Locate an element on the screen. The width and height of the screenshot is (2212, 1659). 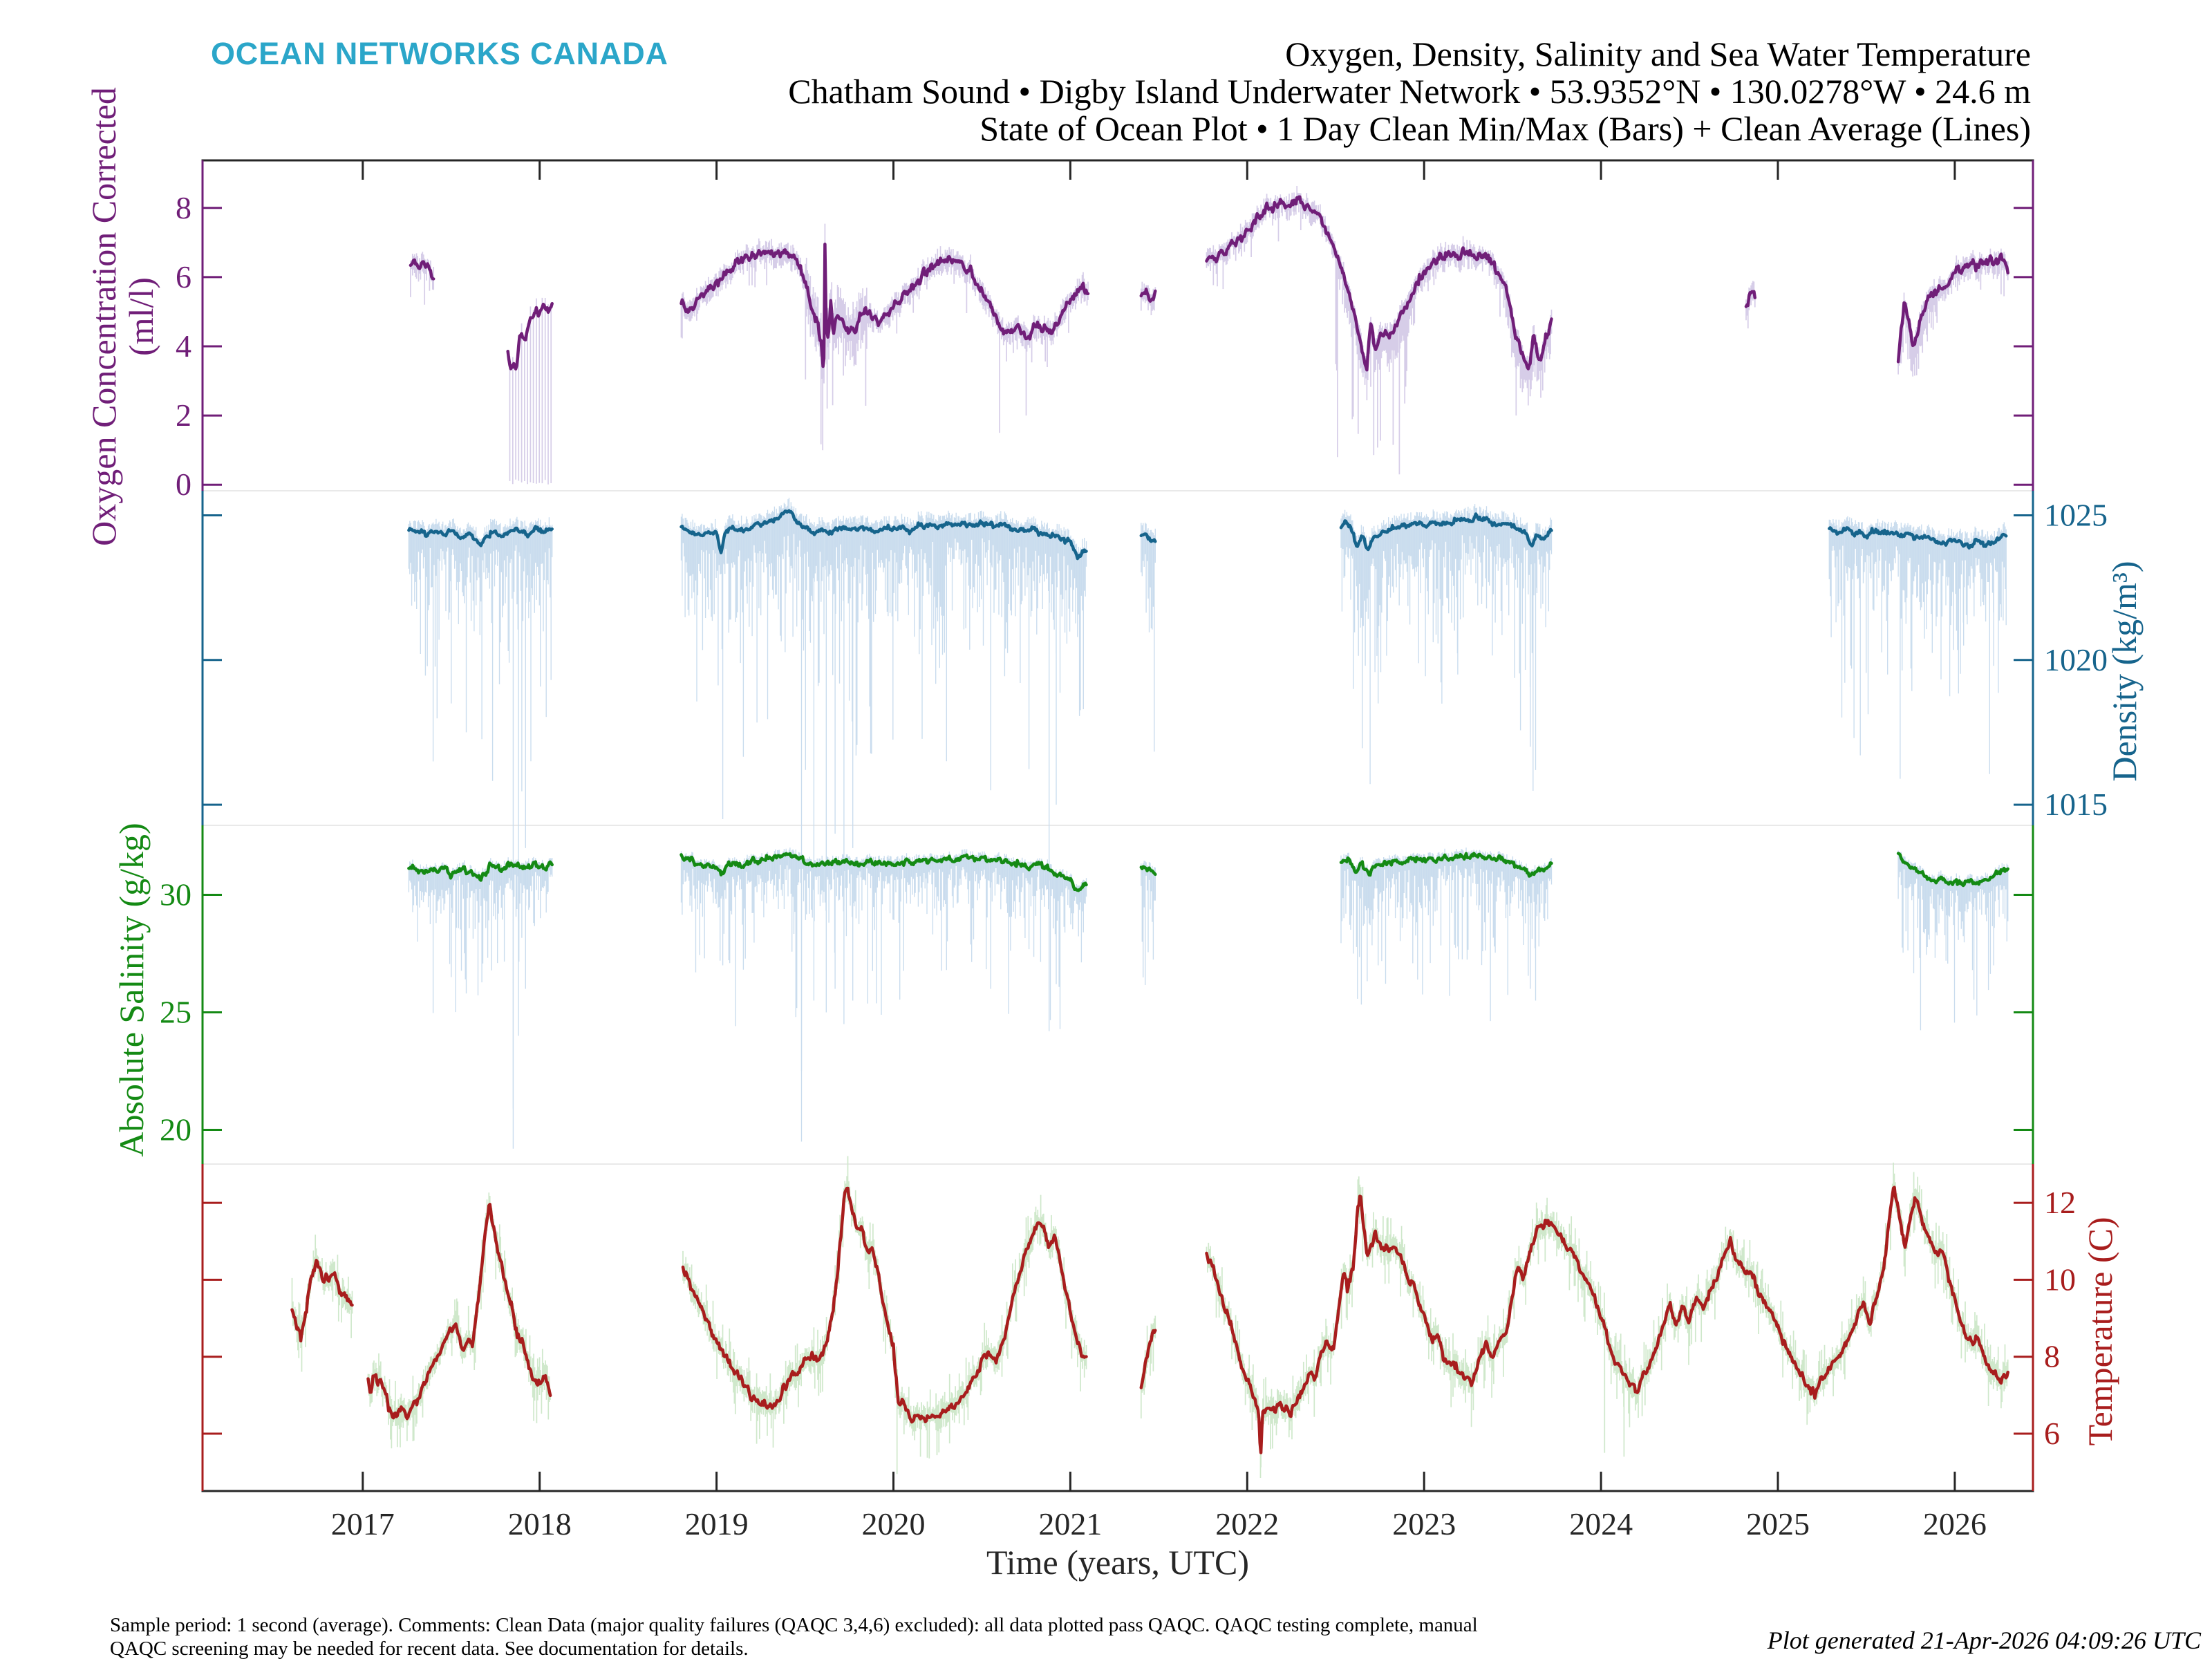
svg-text: 30 is located at coordinates (175, 894).